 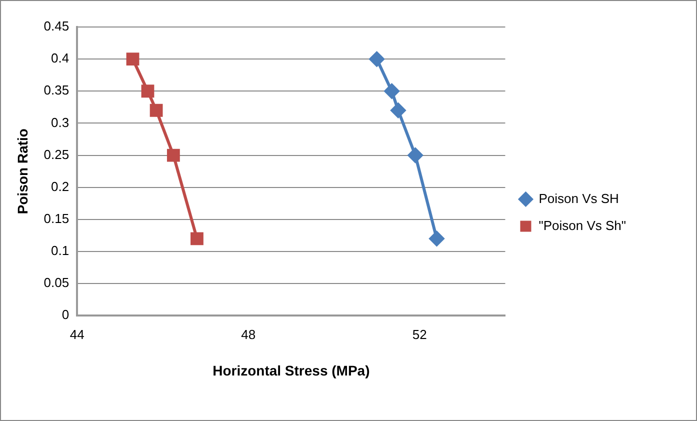 What do you see at coordinates (291, 370) in the screenshot?
I see `x-axis-title: Horizontal Stress (MPa)` at bounding box center [291, 370].